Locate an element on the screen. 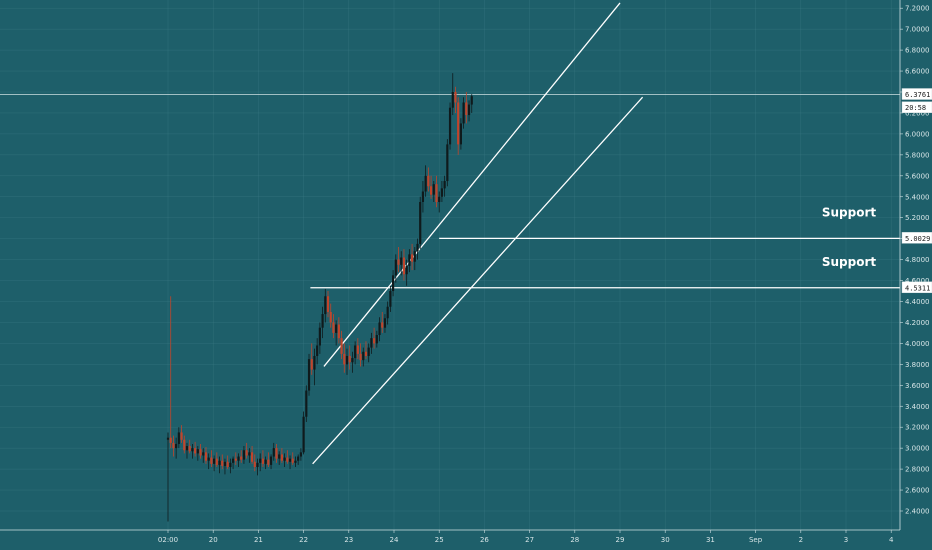  support-lower-label: 4.5311 is located at coordinates (916, 287).